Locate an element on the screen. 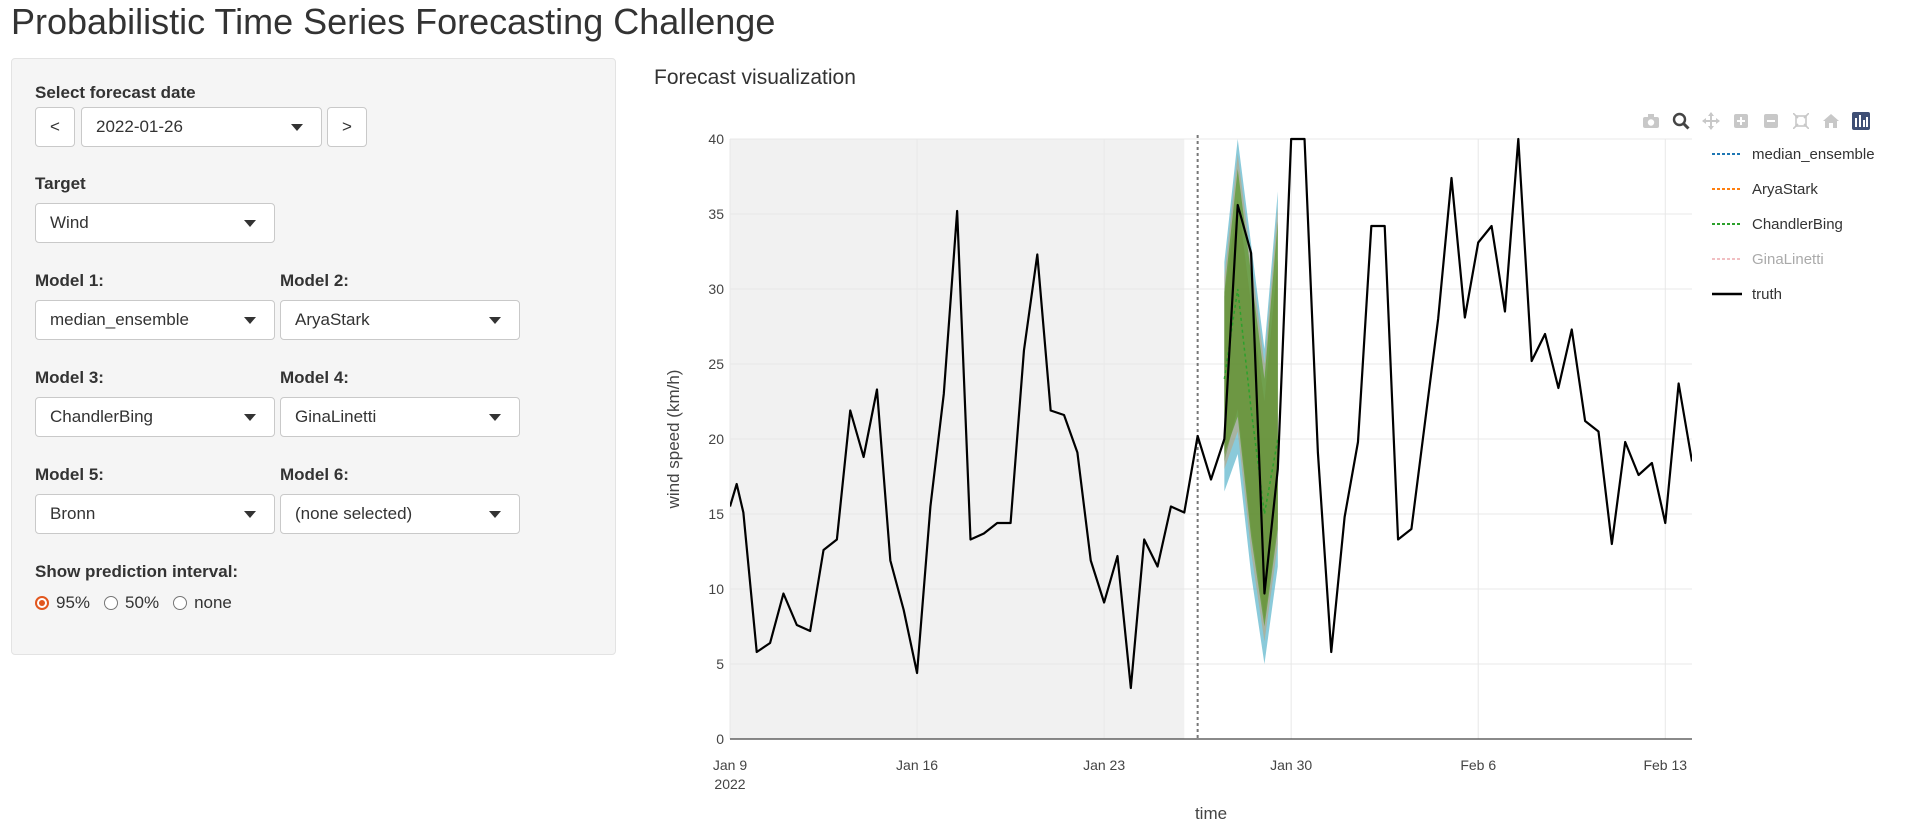 The width and height of the screenshot is (1906, 827). forecast-date-label: Select forecast date is located at coordinates (115, 92).